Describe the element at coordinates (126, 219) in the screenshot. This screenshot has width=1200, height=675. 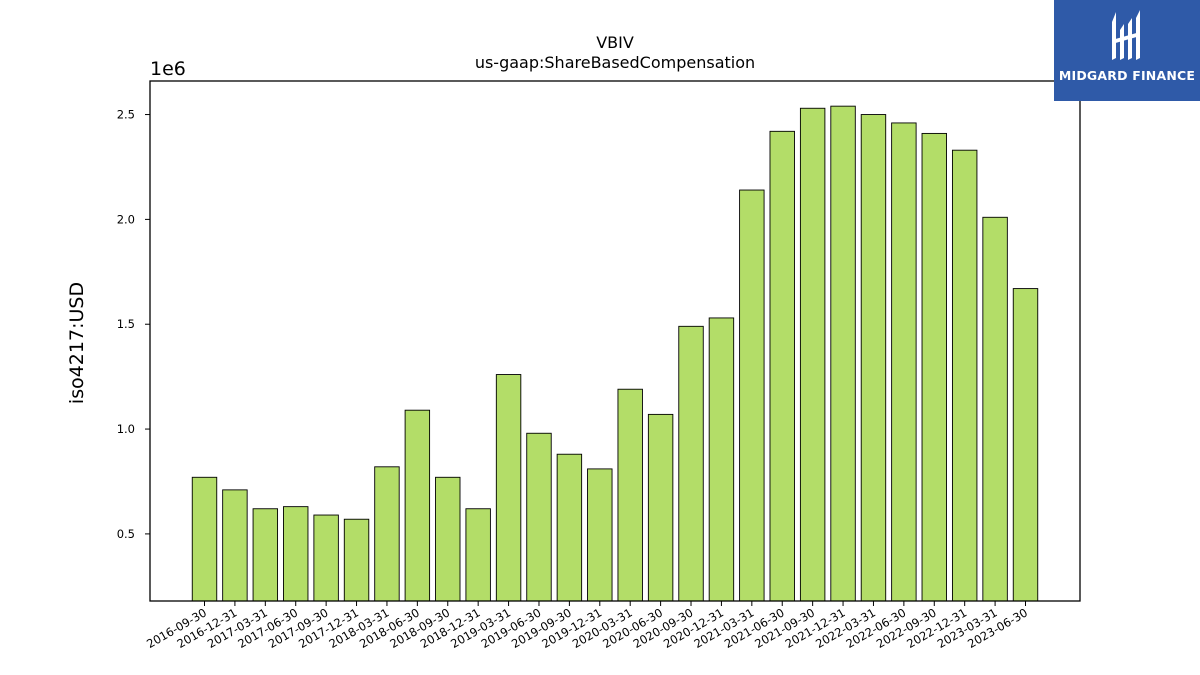
I see `y-tick-label: 2.0` at that location.